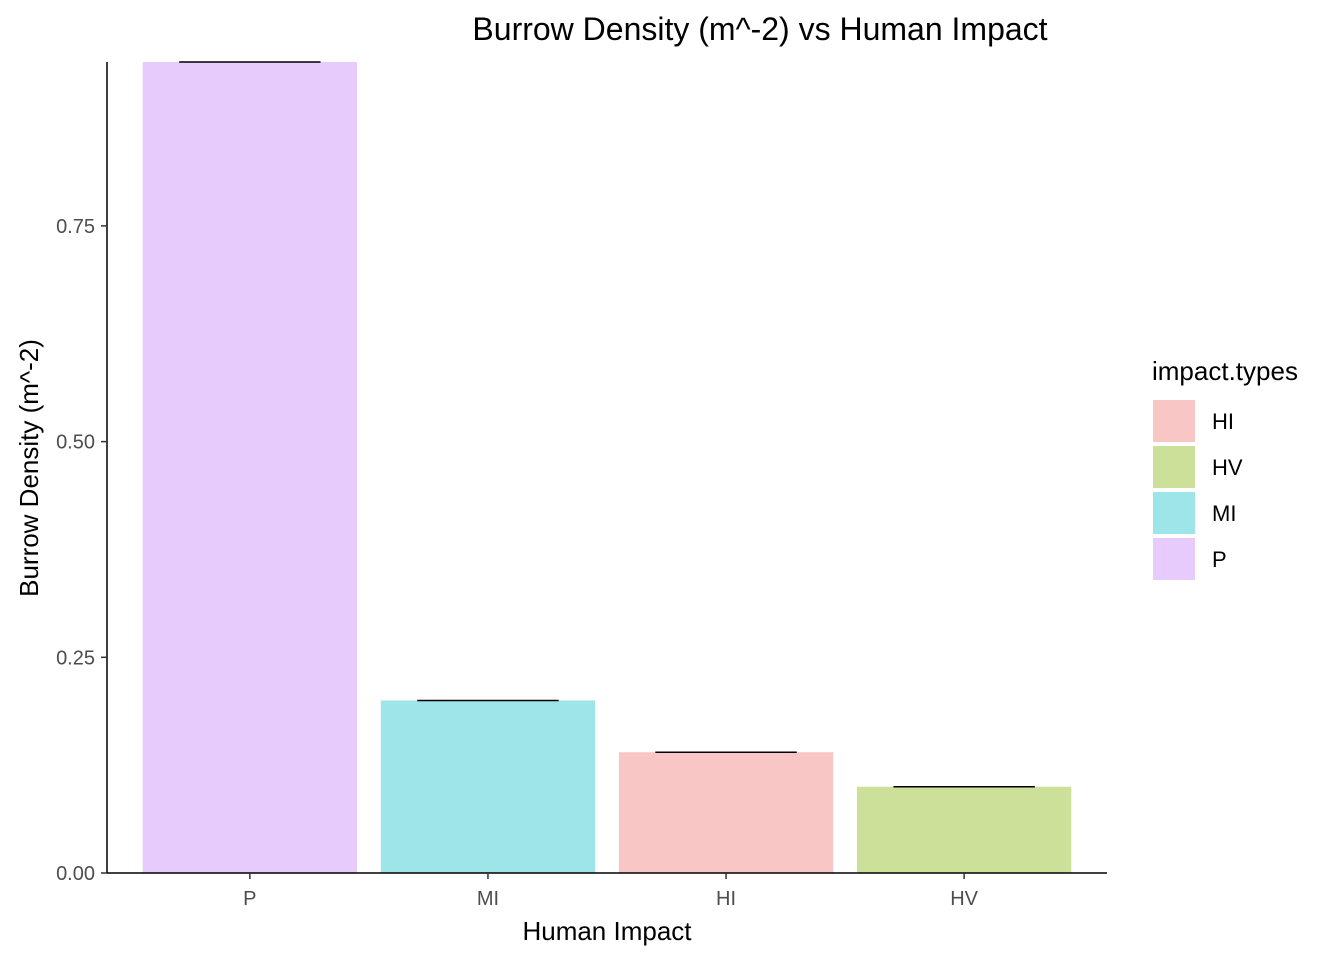  I want to click on legend-swatch-HV, so click(1174, 467).